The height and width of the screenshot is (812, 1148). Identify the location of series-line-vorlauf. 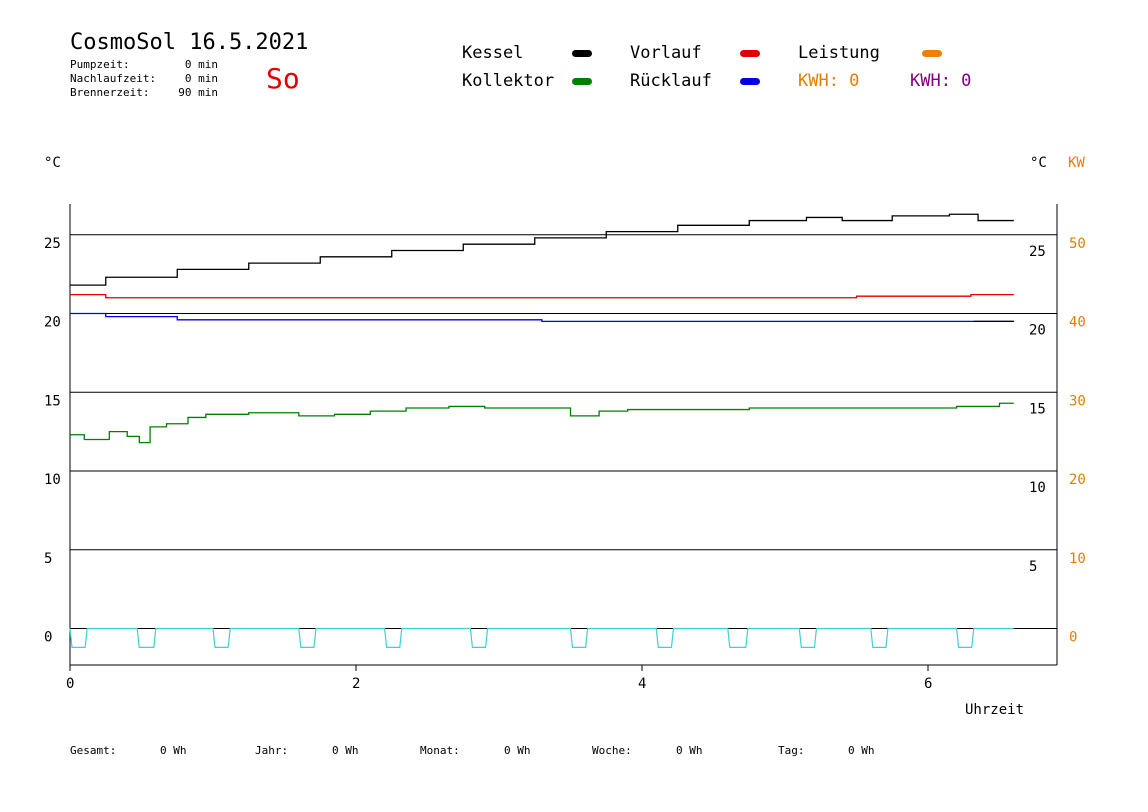
(542, 296).